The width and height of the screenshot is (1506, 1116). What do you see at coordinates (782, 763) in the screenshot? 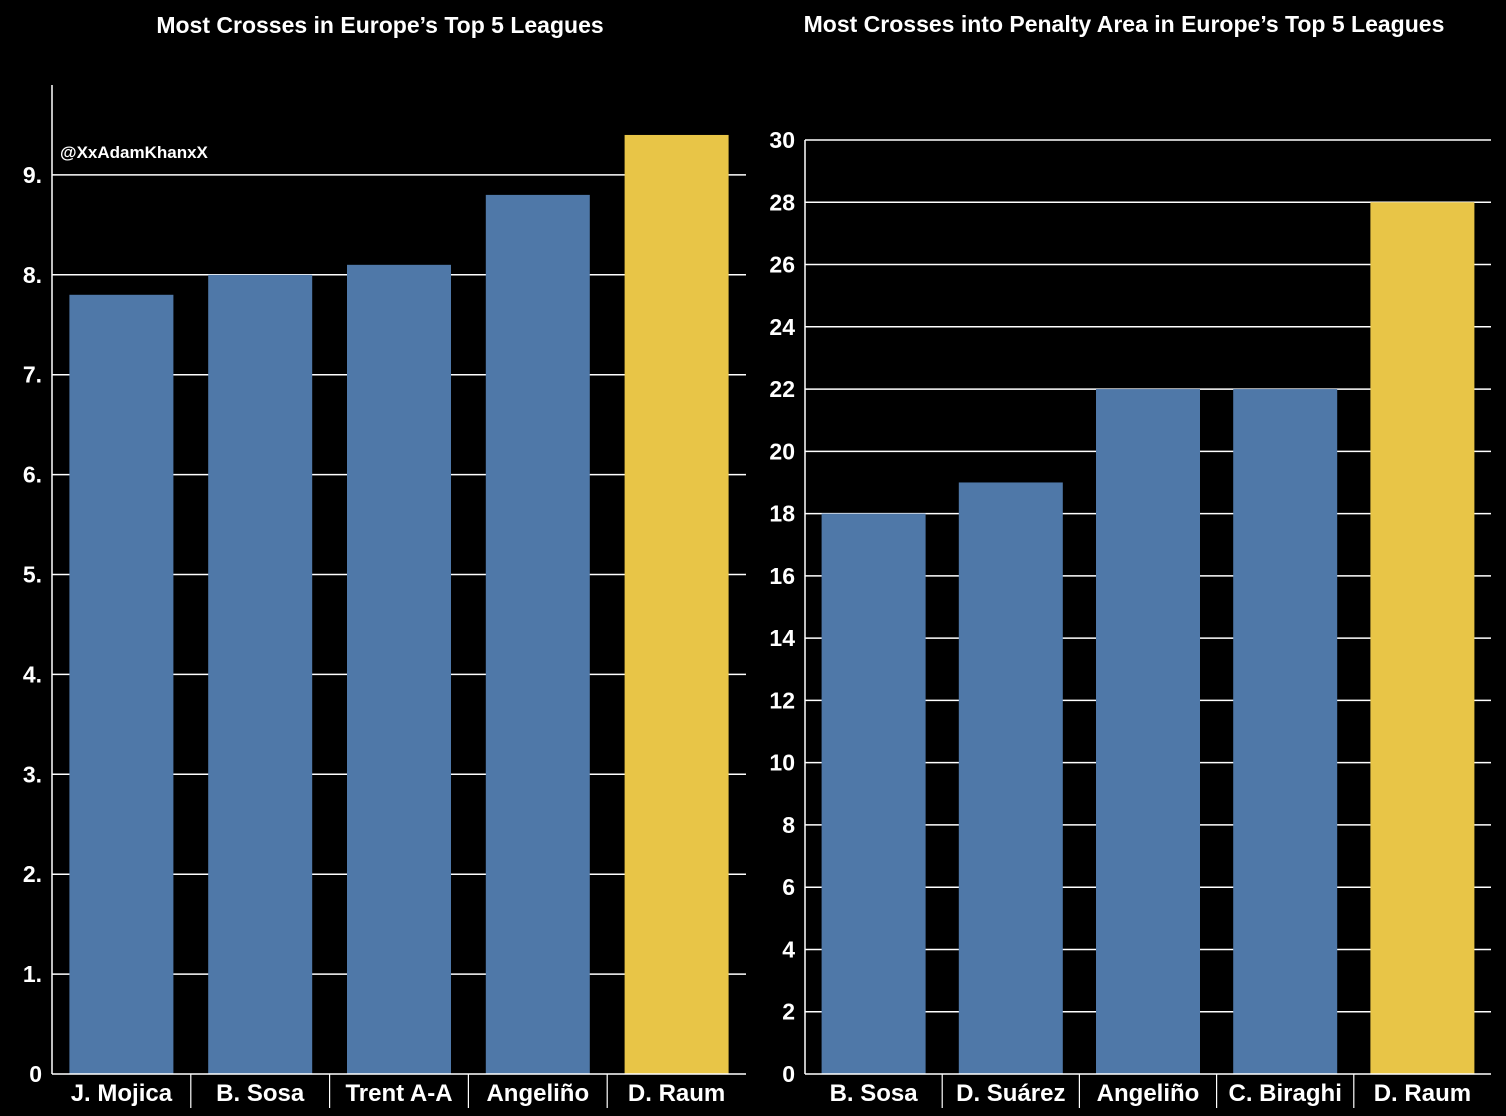
I see `y-tick-label: 10` at bounding box center [782, 763].